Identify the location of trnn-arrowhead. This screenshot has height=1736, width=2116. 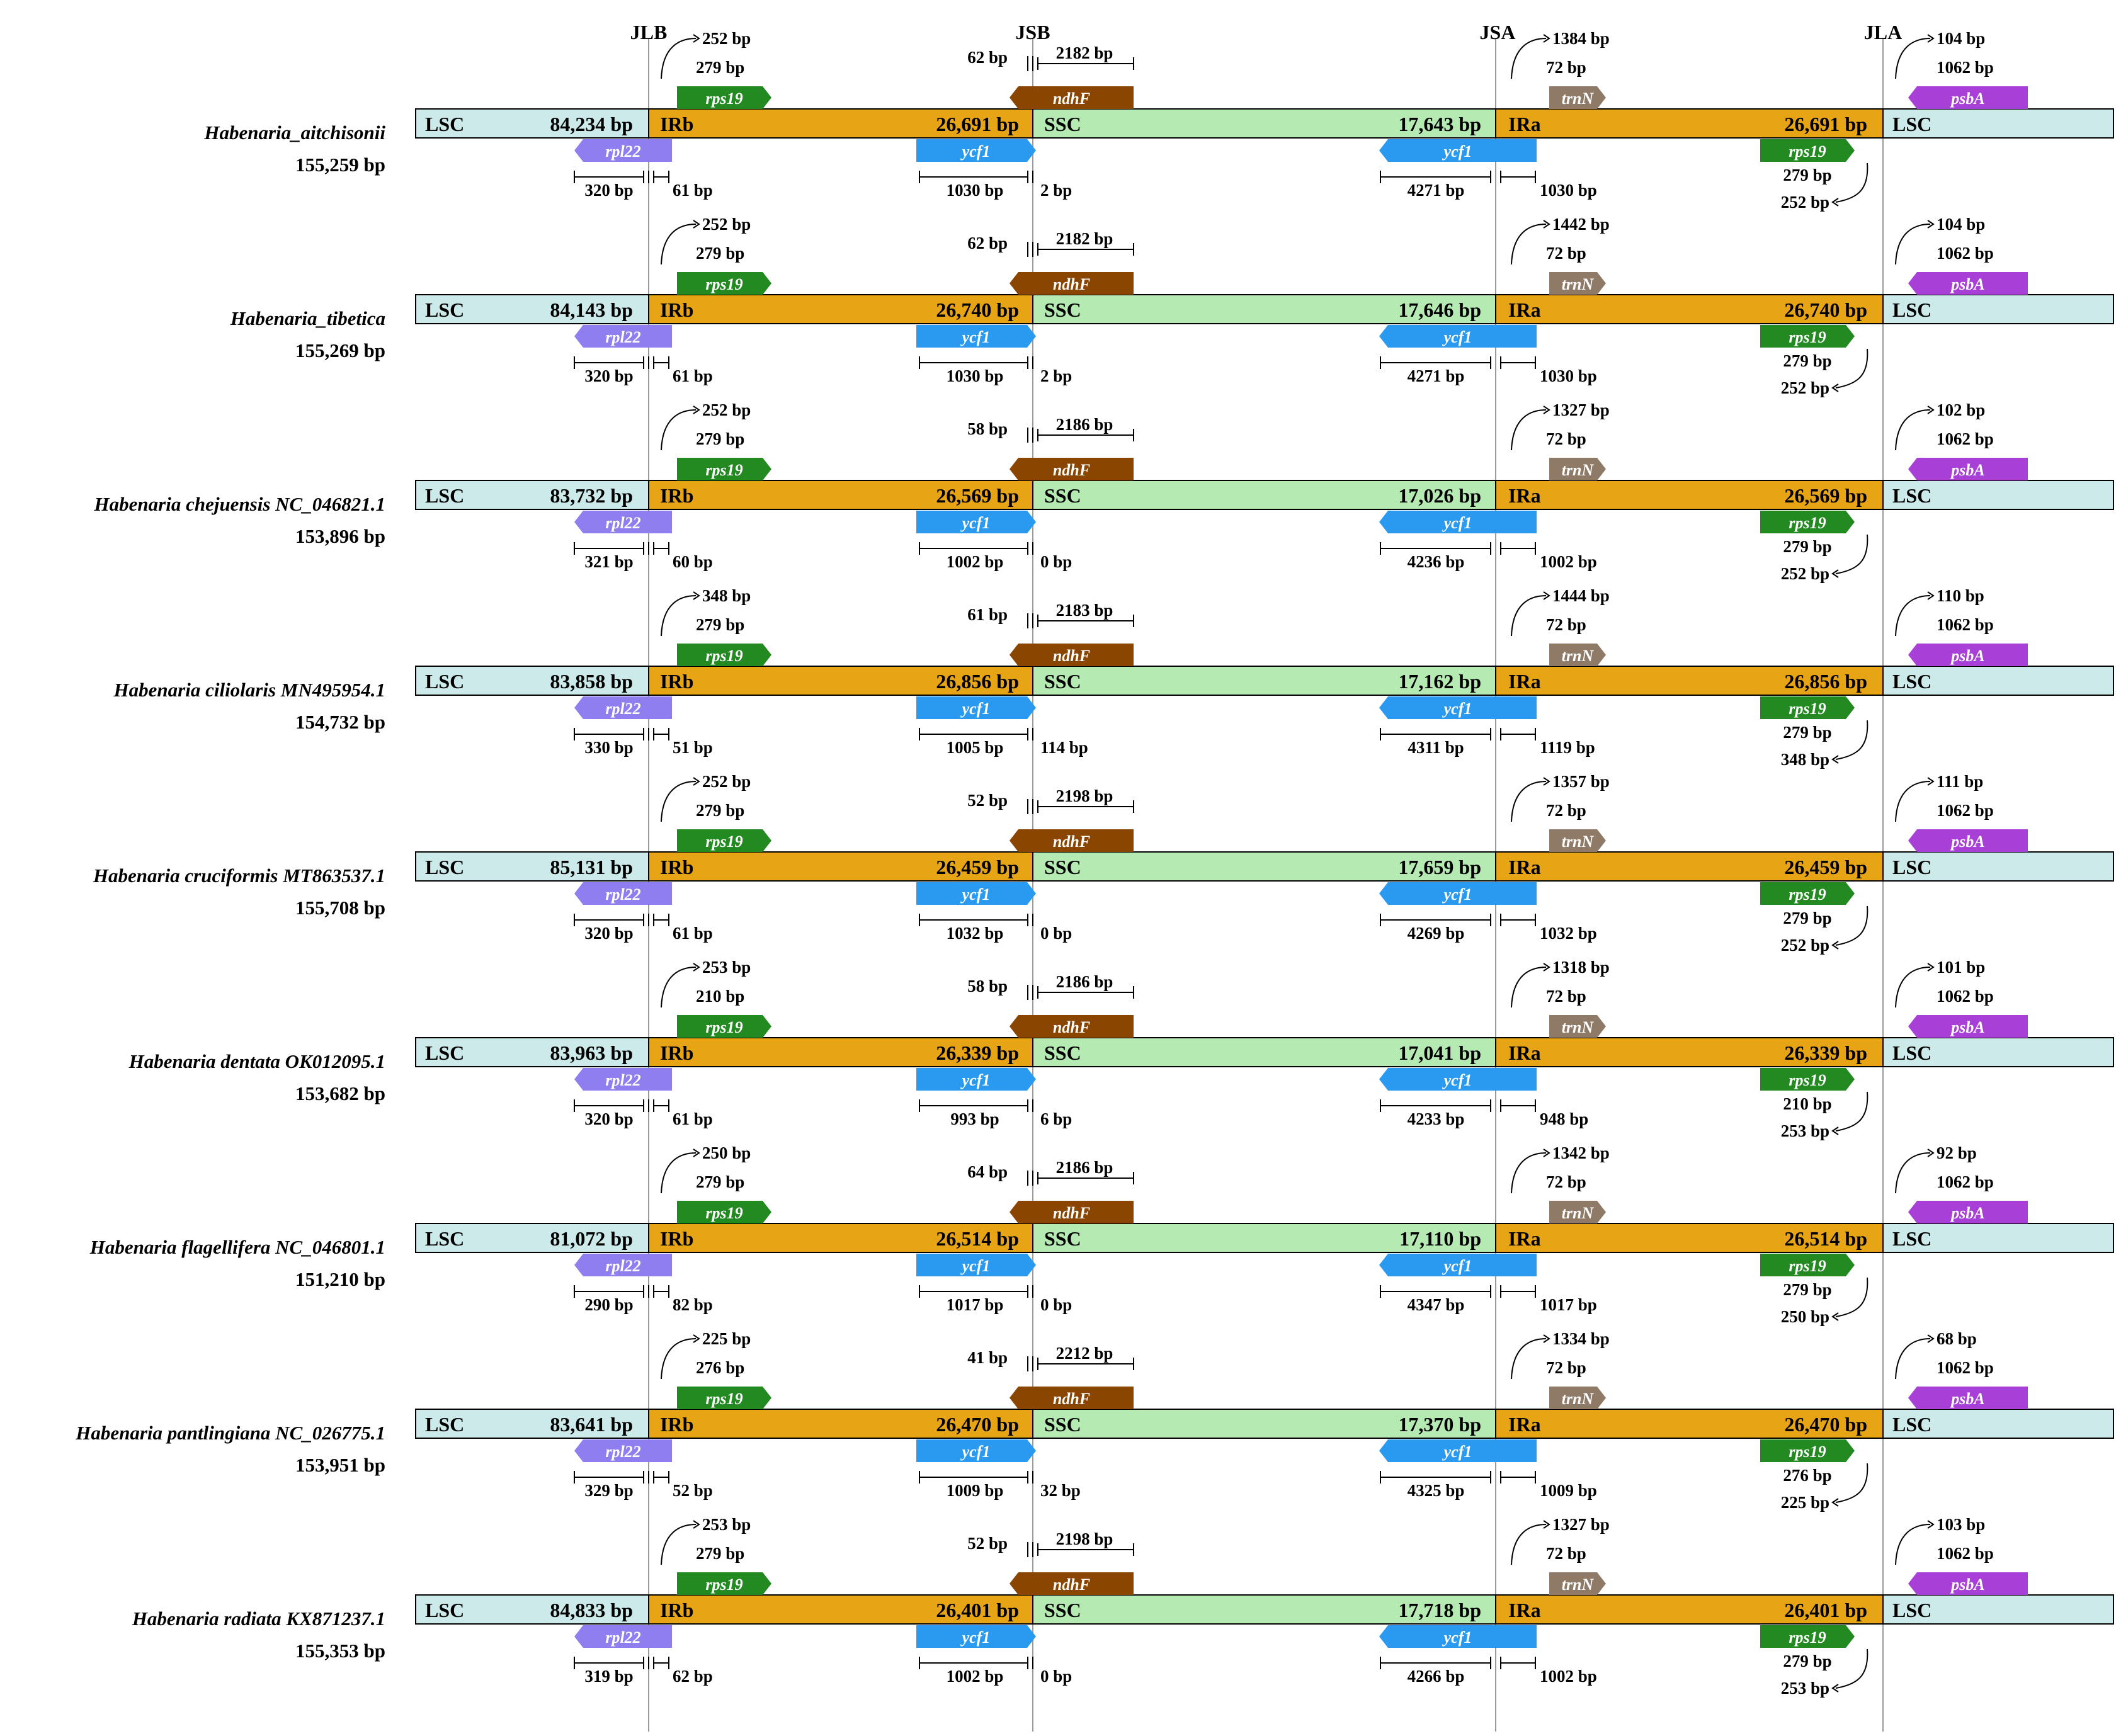
(1546, 38).